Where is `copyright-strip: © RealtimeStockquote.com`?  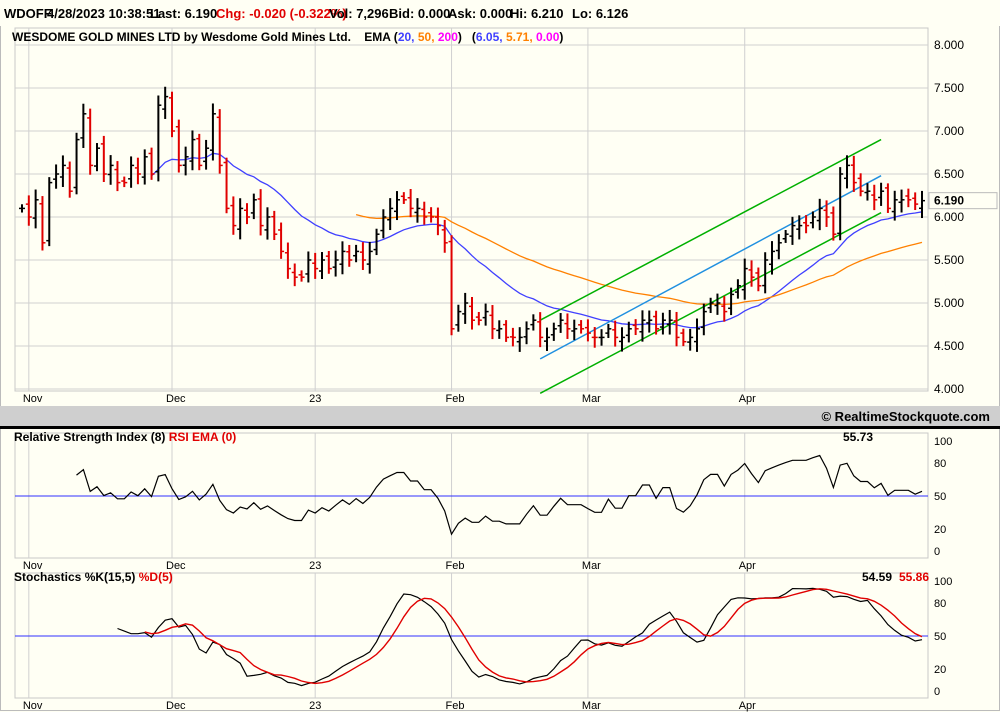
copyright-strip: © RealtimeStockquote.com is located at coordinates (500, 417).